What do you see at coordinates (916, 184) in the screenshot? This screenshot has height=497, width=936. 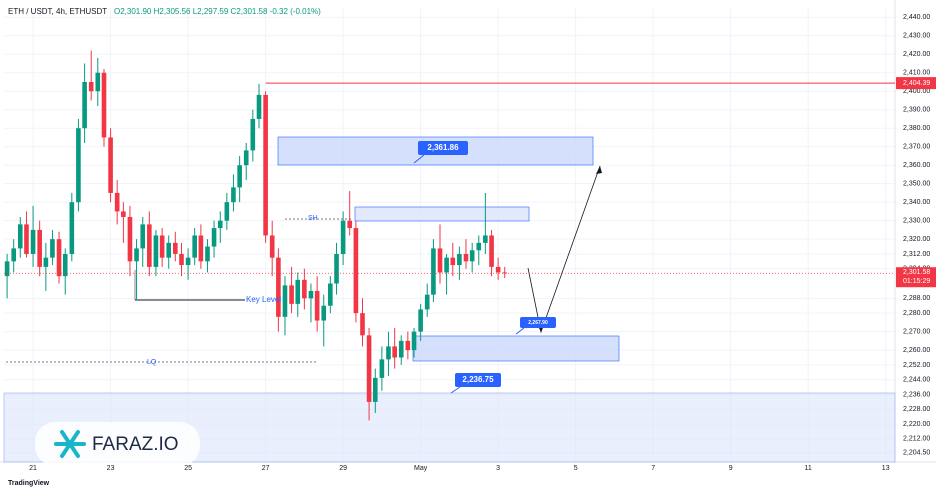 I see `y-tick-label: 2,350.00` at bounding box center [916, 184].